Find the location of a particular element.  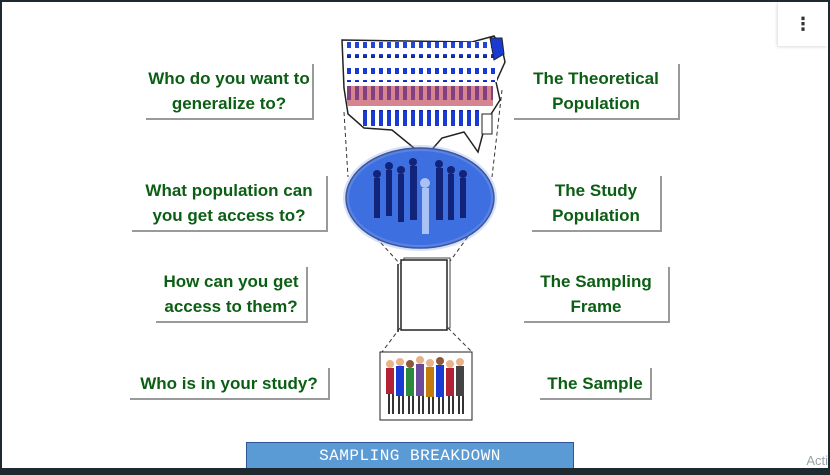

question-generalize-text: Who do you want to generalize to? is located at coordinates (229, 91).